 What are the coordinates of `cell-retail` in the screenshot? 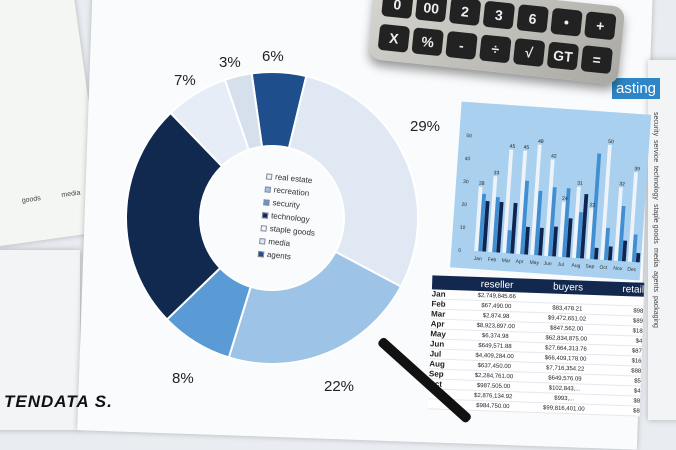 It's located at (626, 300).